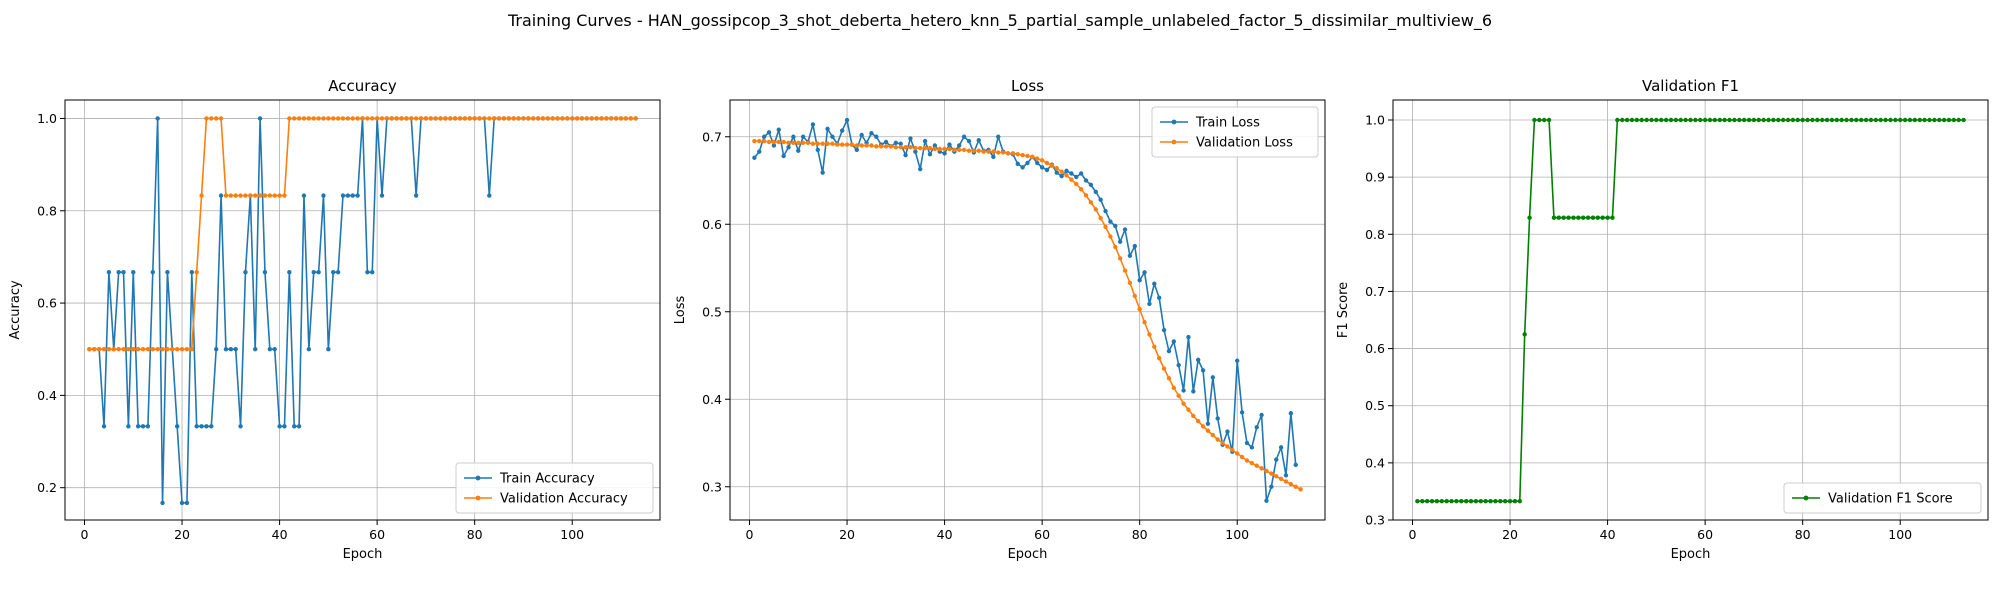 This screenshot has width=2000, height=600. Describe the element at coordinates (1375, 291) in the screenshot. I see `chart-3-ytick-label: 0.7` at that location.